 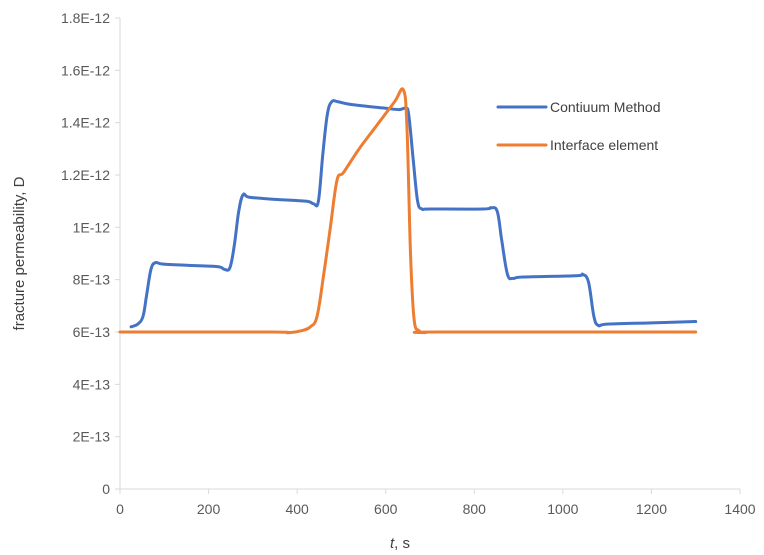 What do you see at coordinates (604, 145) in the screenshot?
I see `legend-label: Interface element` at bounding box center [604, 145].